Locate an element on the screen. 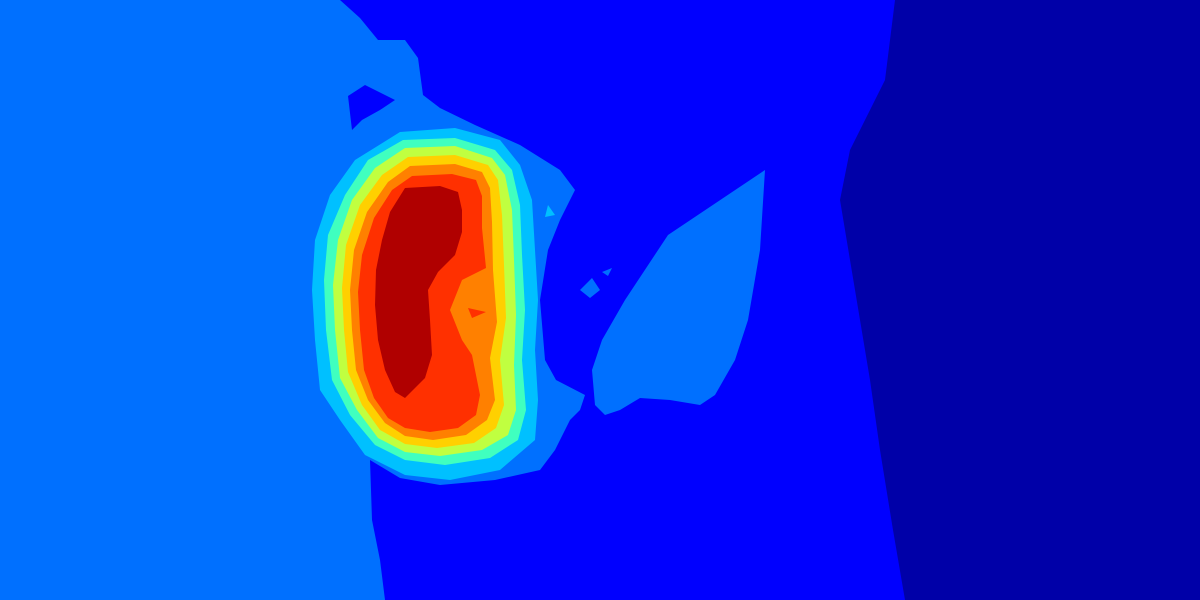 The width and height of the screenshot is (1200, 600). contour-region-hotspot-core is located at coordinates (418, 292).